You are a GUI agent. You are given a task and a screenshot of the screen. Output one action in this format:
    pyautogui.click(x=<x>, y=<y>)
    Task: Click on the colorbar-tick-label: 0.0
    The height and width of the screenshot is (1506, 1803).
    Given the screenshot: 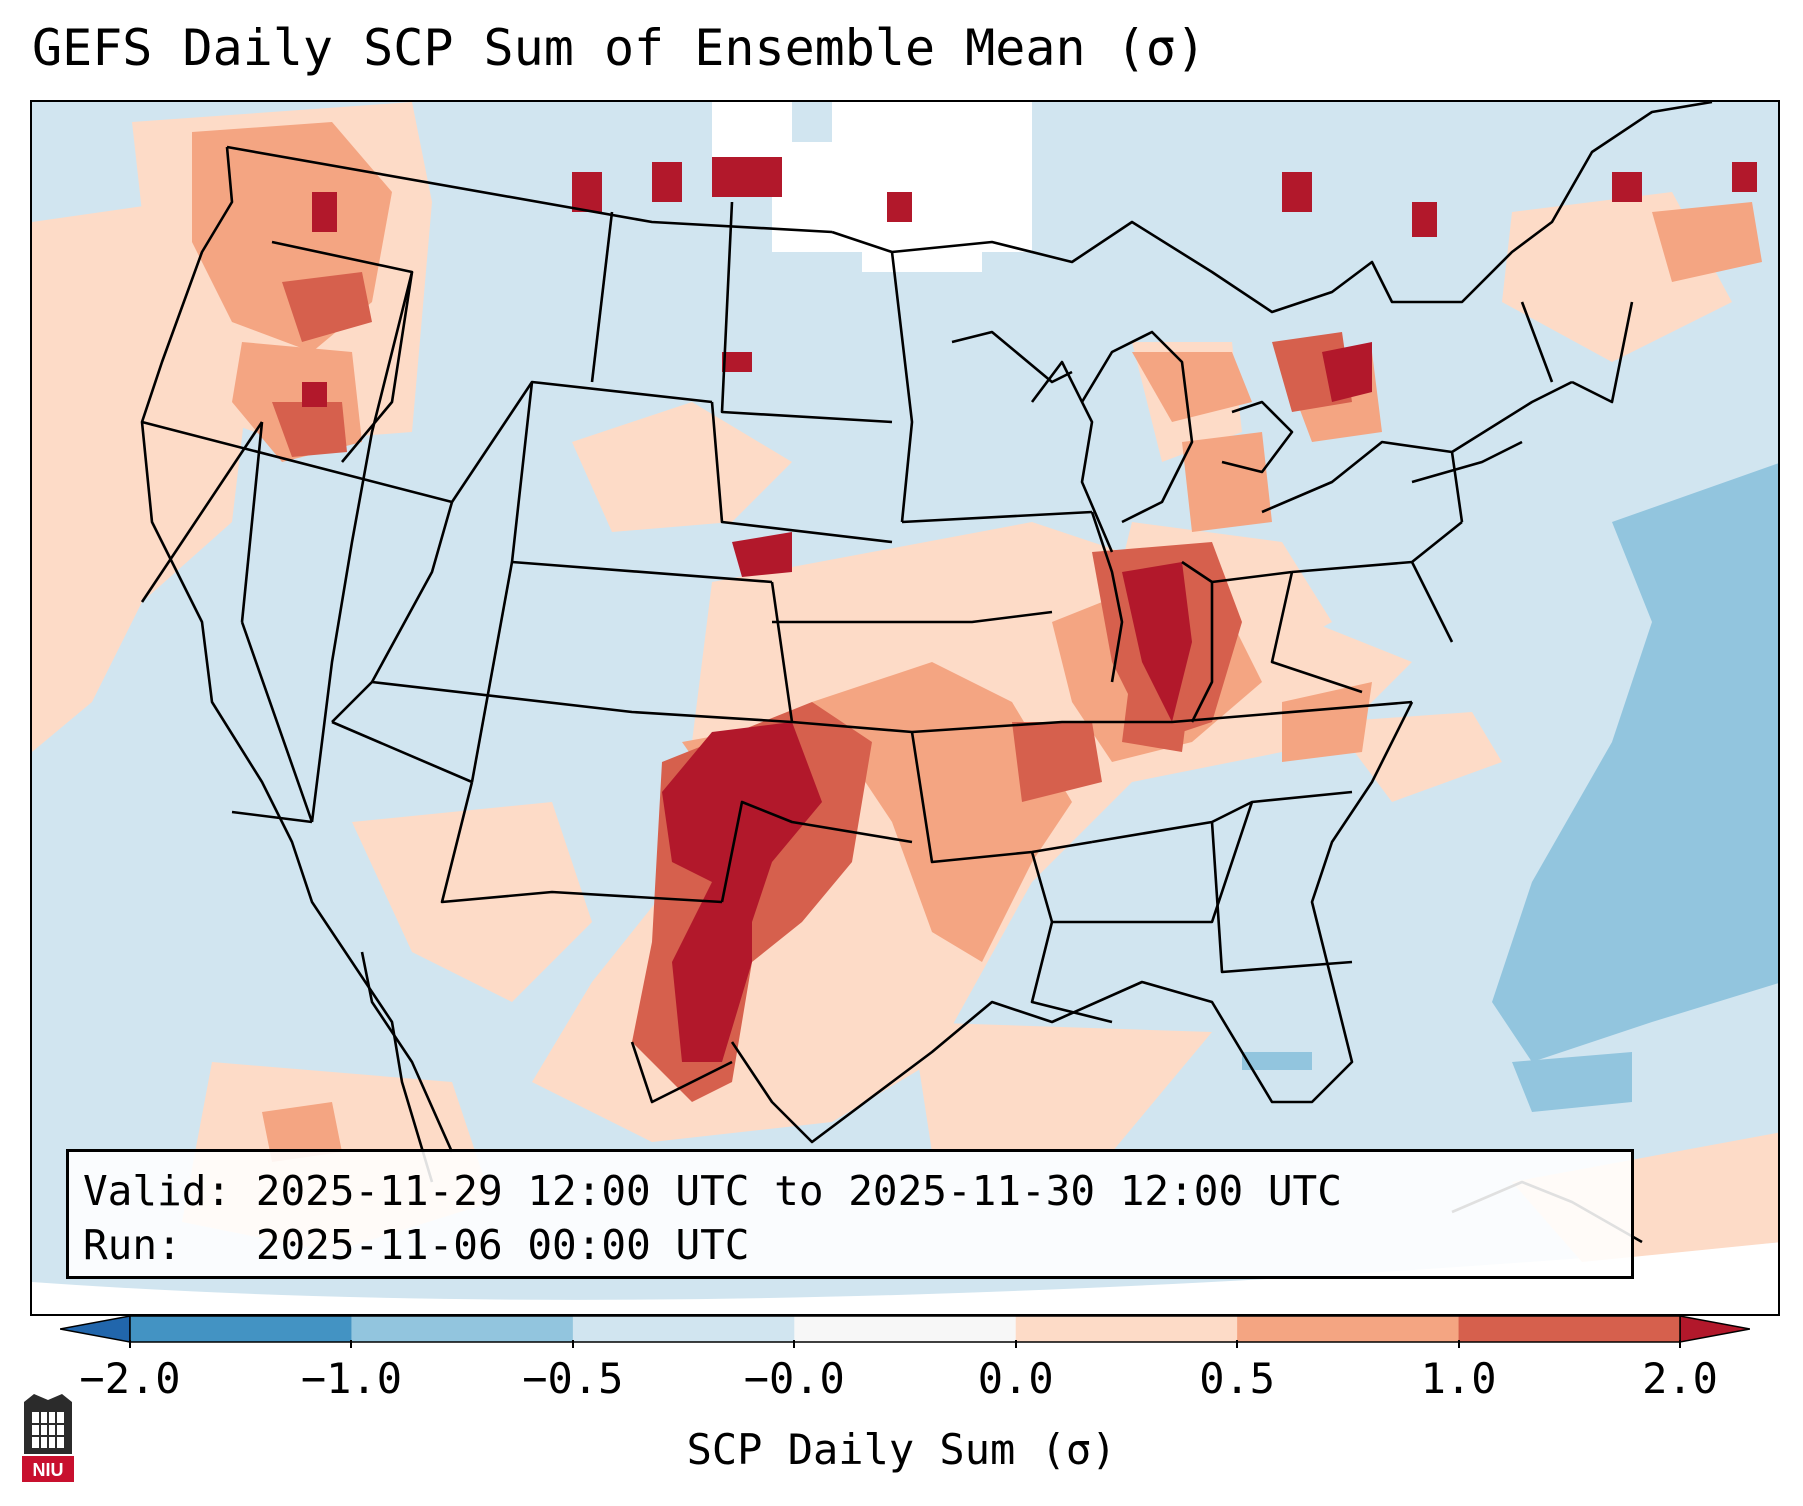 What is the action you would take?
    pyautogui.click(x=1015, y=1378)
    